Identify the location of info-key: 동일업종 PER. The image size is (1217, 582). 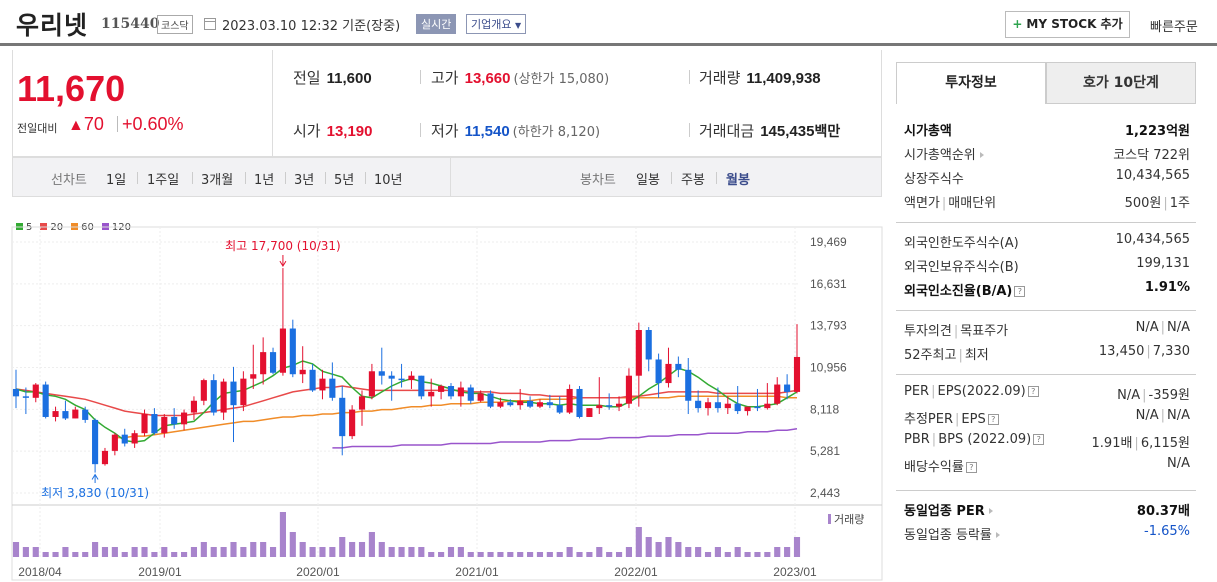
(944, 511).